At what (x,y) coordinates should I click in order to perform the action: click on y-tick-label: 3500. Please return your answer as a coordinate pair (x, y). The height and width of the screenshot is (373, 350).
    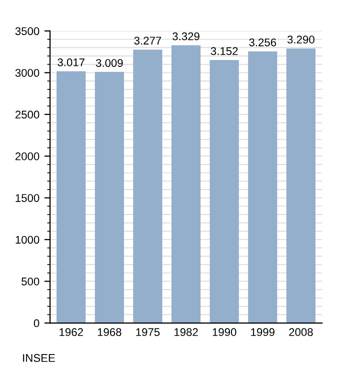
    Looking at the image, I should click on (27, 31).